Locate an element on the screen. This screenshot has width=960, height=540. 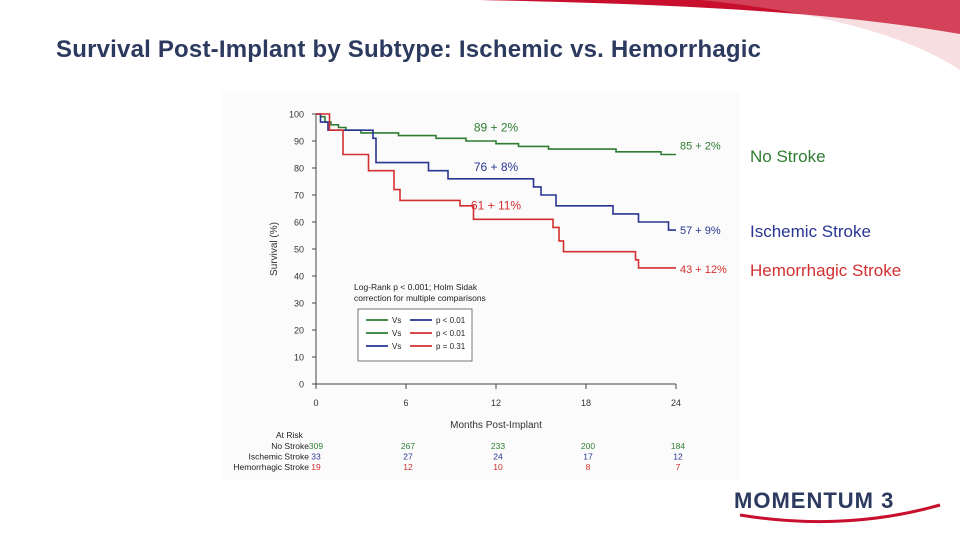
annotation-hemorrhagic-24mo: 43 + 12% is located at coordinates (703, 270).